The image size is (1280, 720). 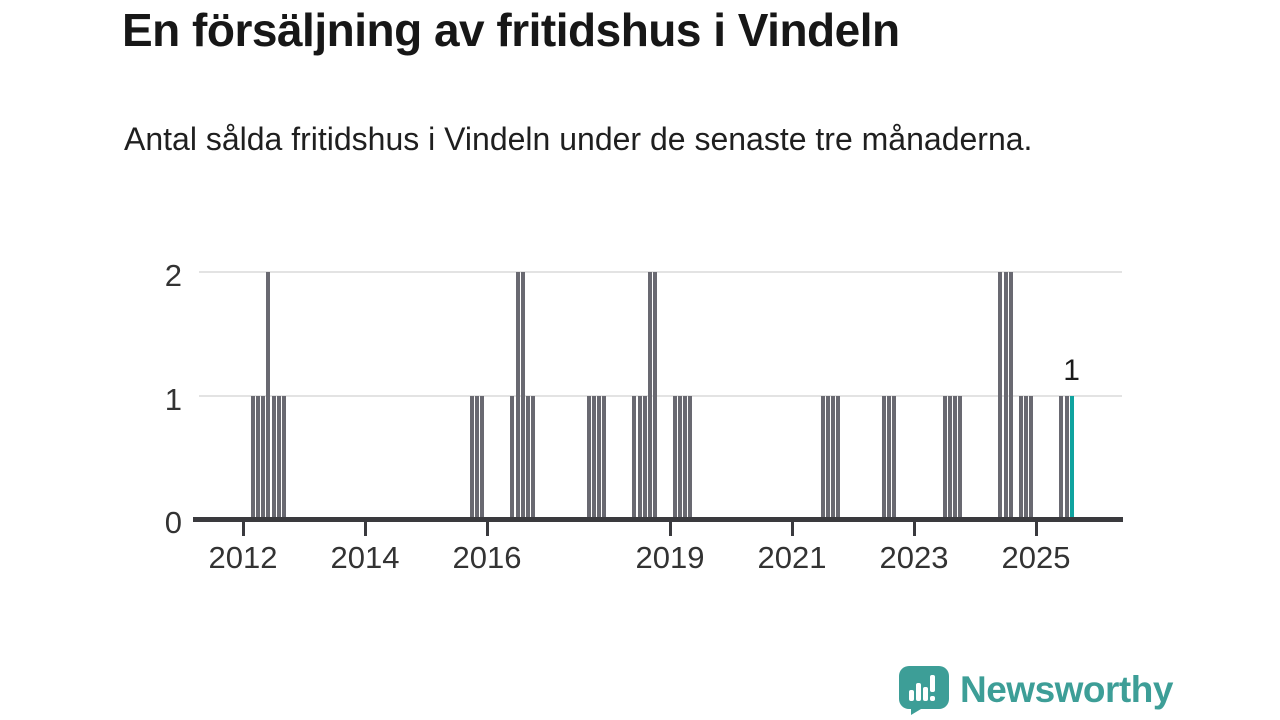 I want to click on newsworthy-logo: Newsworthy, so click(x=1035, y=690).